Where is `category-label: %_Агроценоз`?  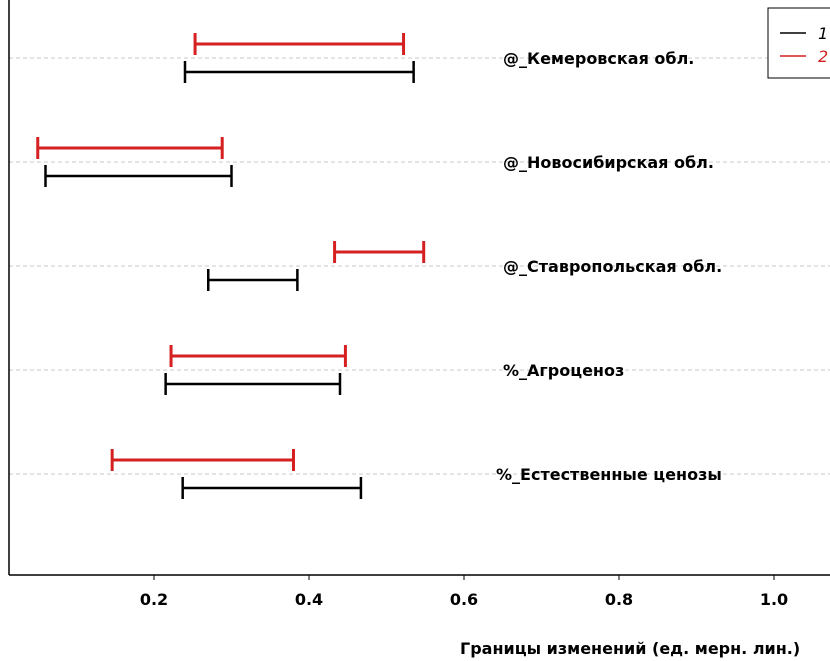
category-label: %_Агроценоз is located at coordinates (563, 370).